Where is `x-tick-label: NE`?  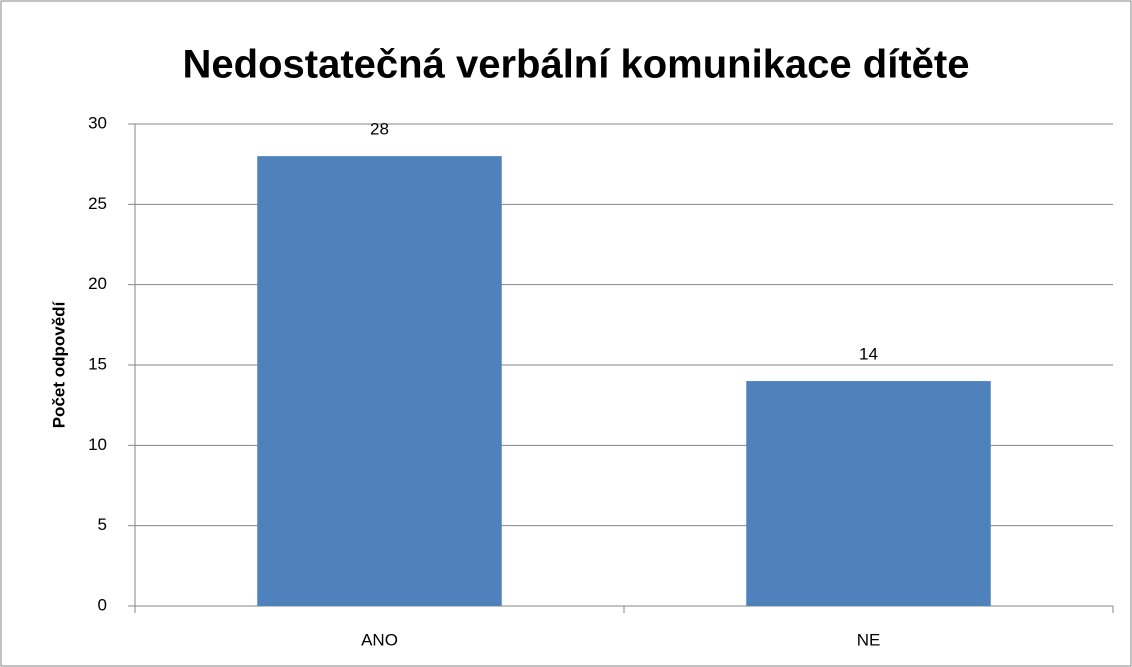 x-tick-label: NE is located at coordinates (869, 639).